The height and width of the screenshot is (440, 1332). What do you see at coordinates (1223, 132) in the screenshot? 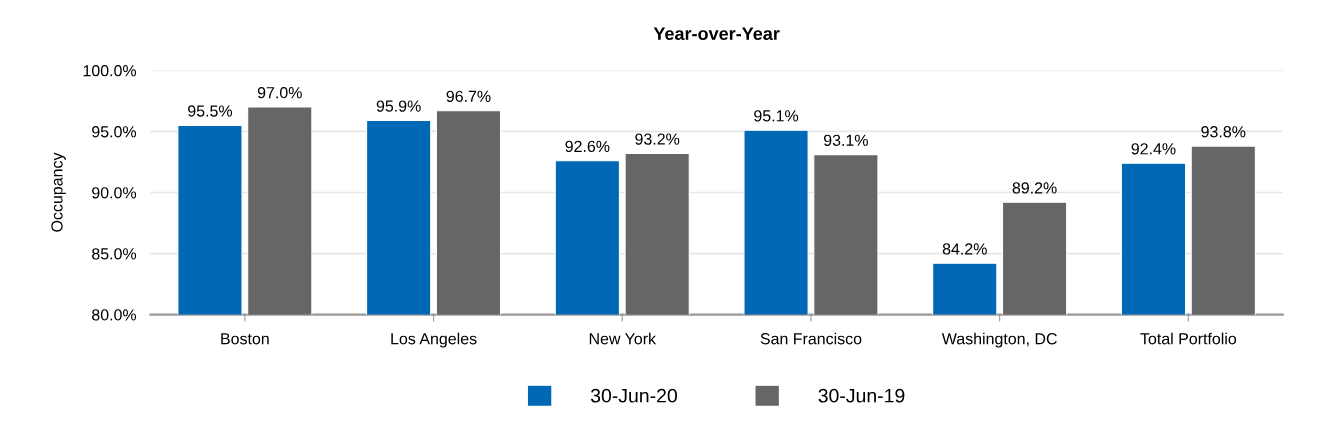
I see `data-label: 93.8%` at bounding box center [1223, 132].